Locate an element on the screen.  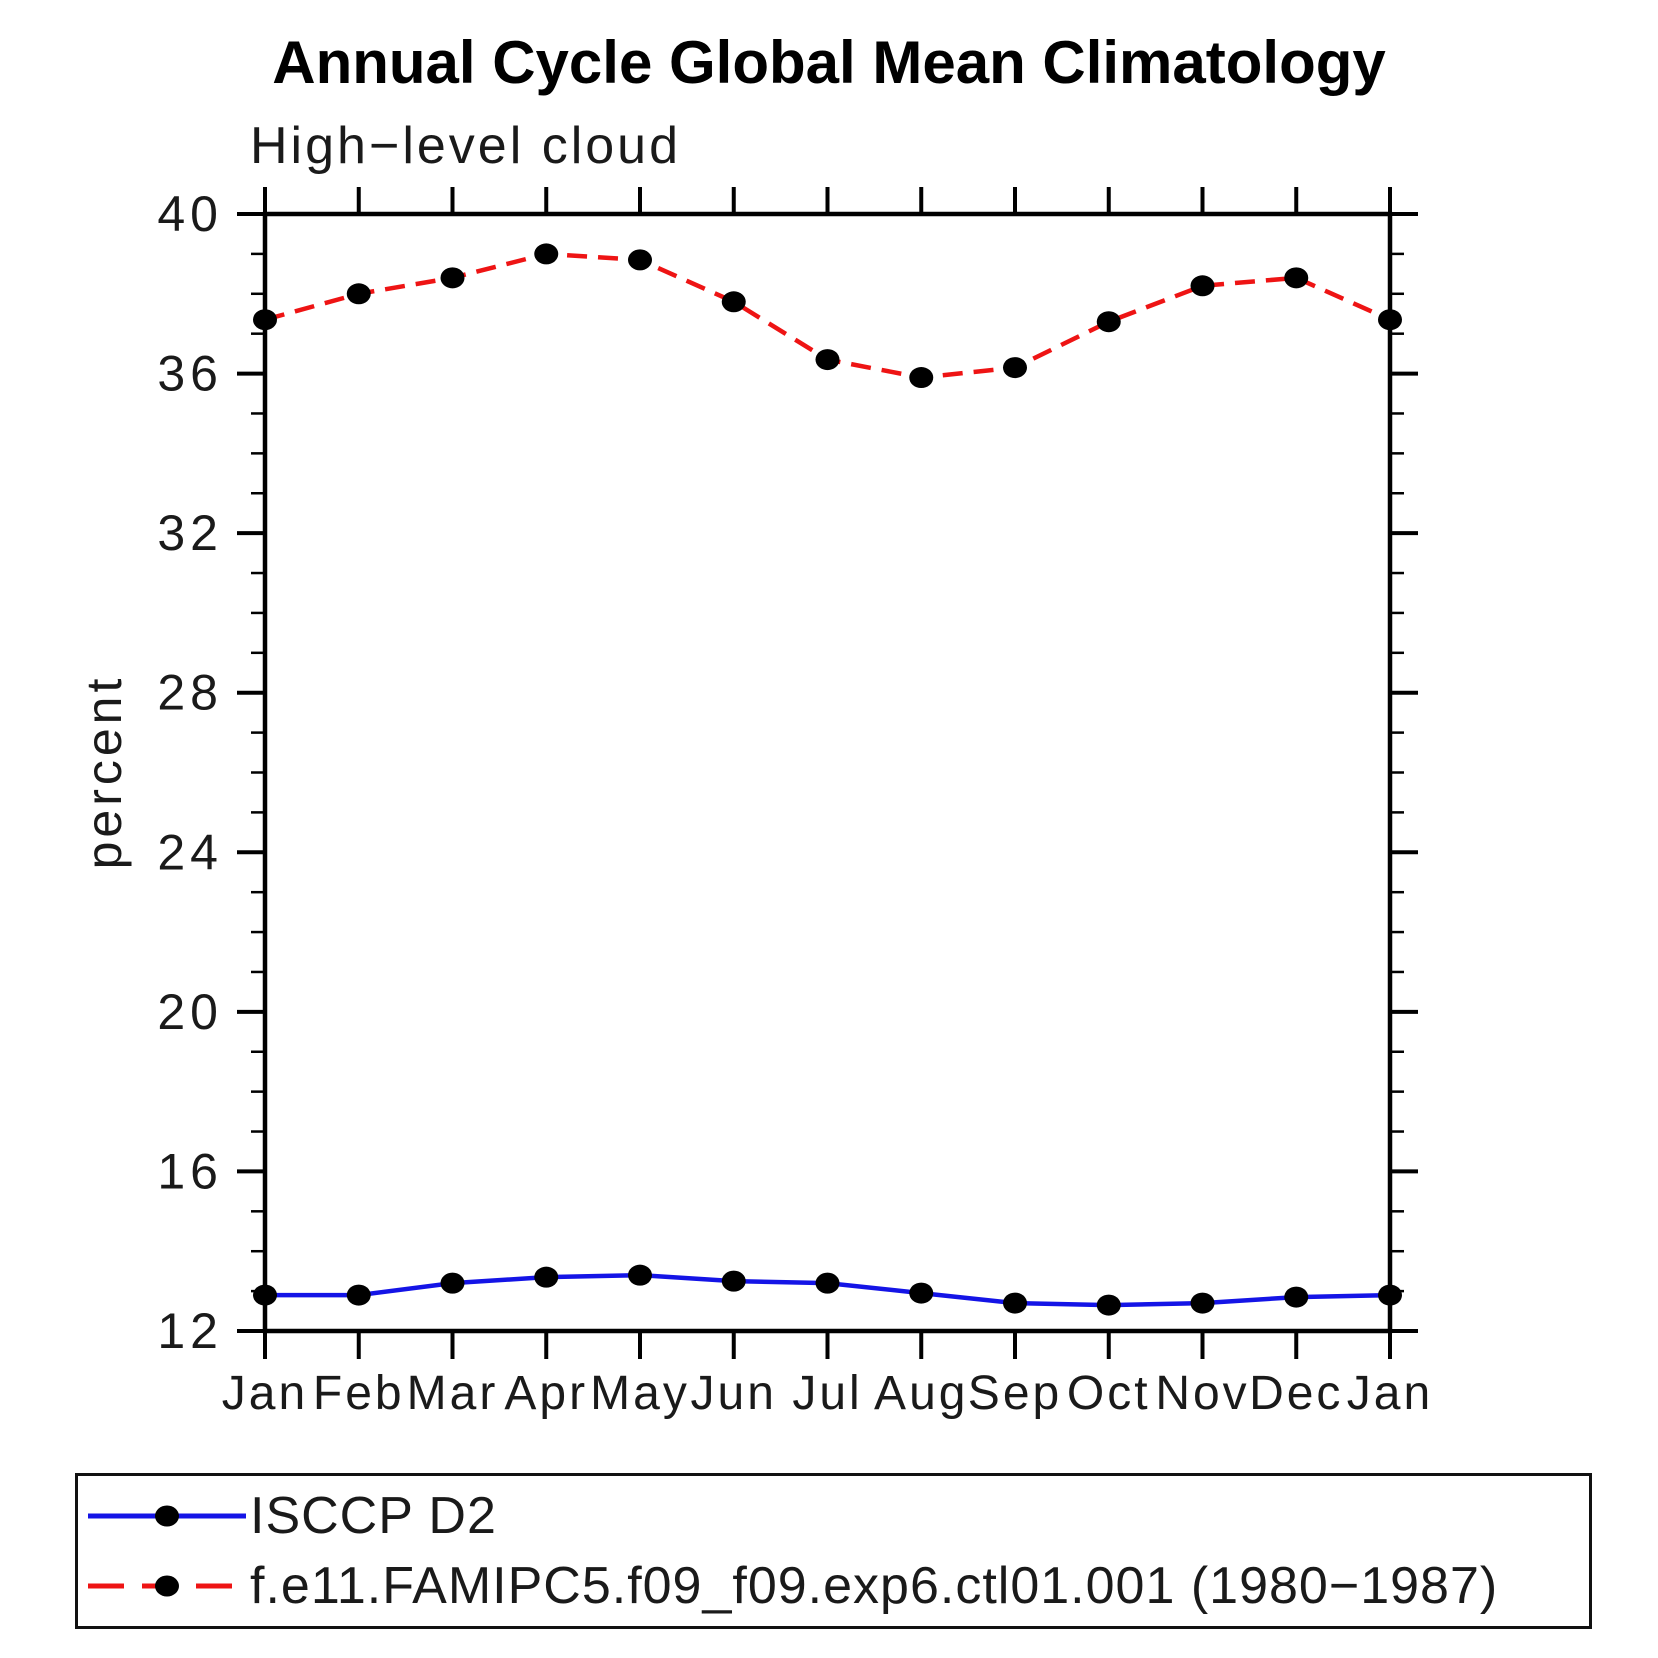
svg-text: 20 is located at coordinates (190, 1012).